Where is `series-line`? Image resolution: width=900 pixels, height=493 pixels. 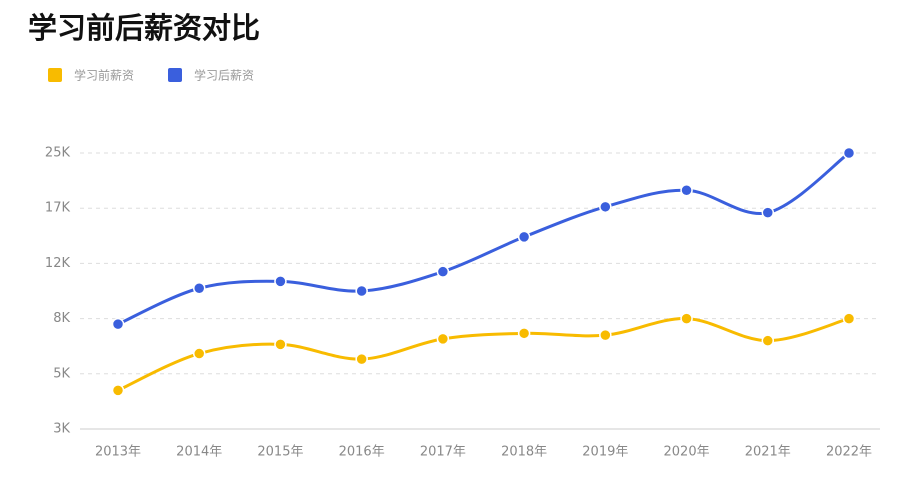
series-line is located at coordinates (483, 354).